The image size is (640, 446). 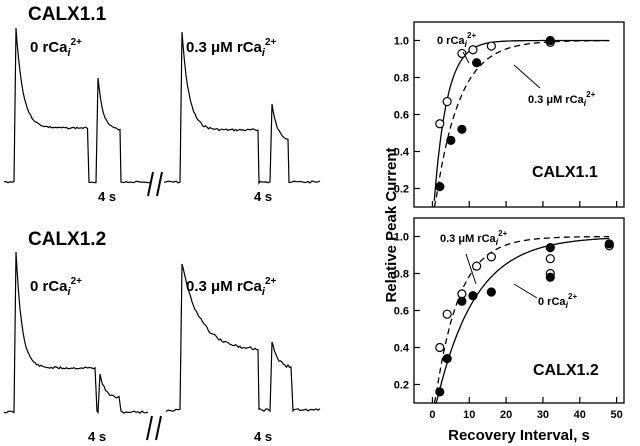 What do you see at coordinates (149, 428) in the screenshot?
I see `break-mark-bottom-a` at bounding box center [149, 428].